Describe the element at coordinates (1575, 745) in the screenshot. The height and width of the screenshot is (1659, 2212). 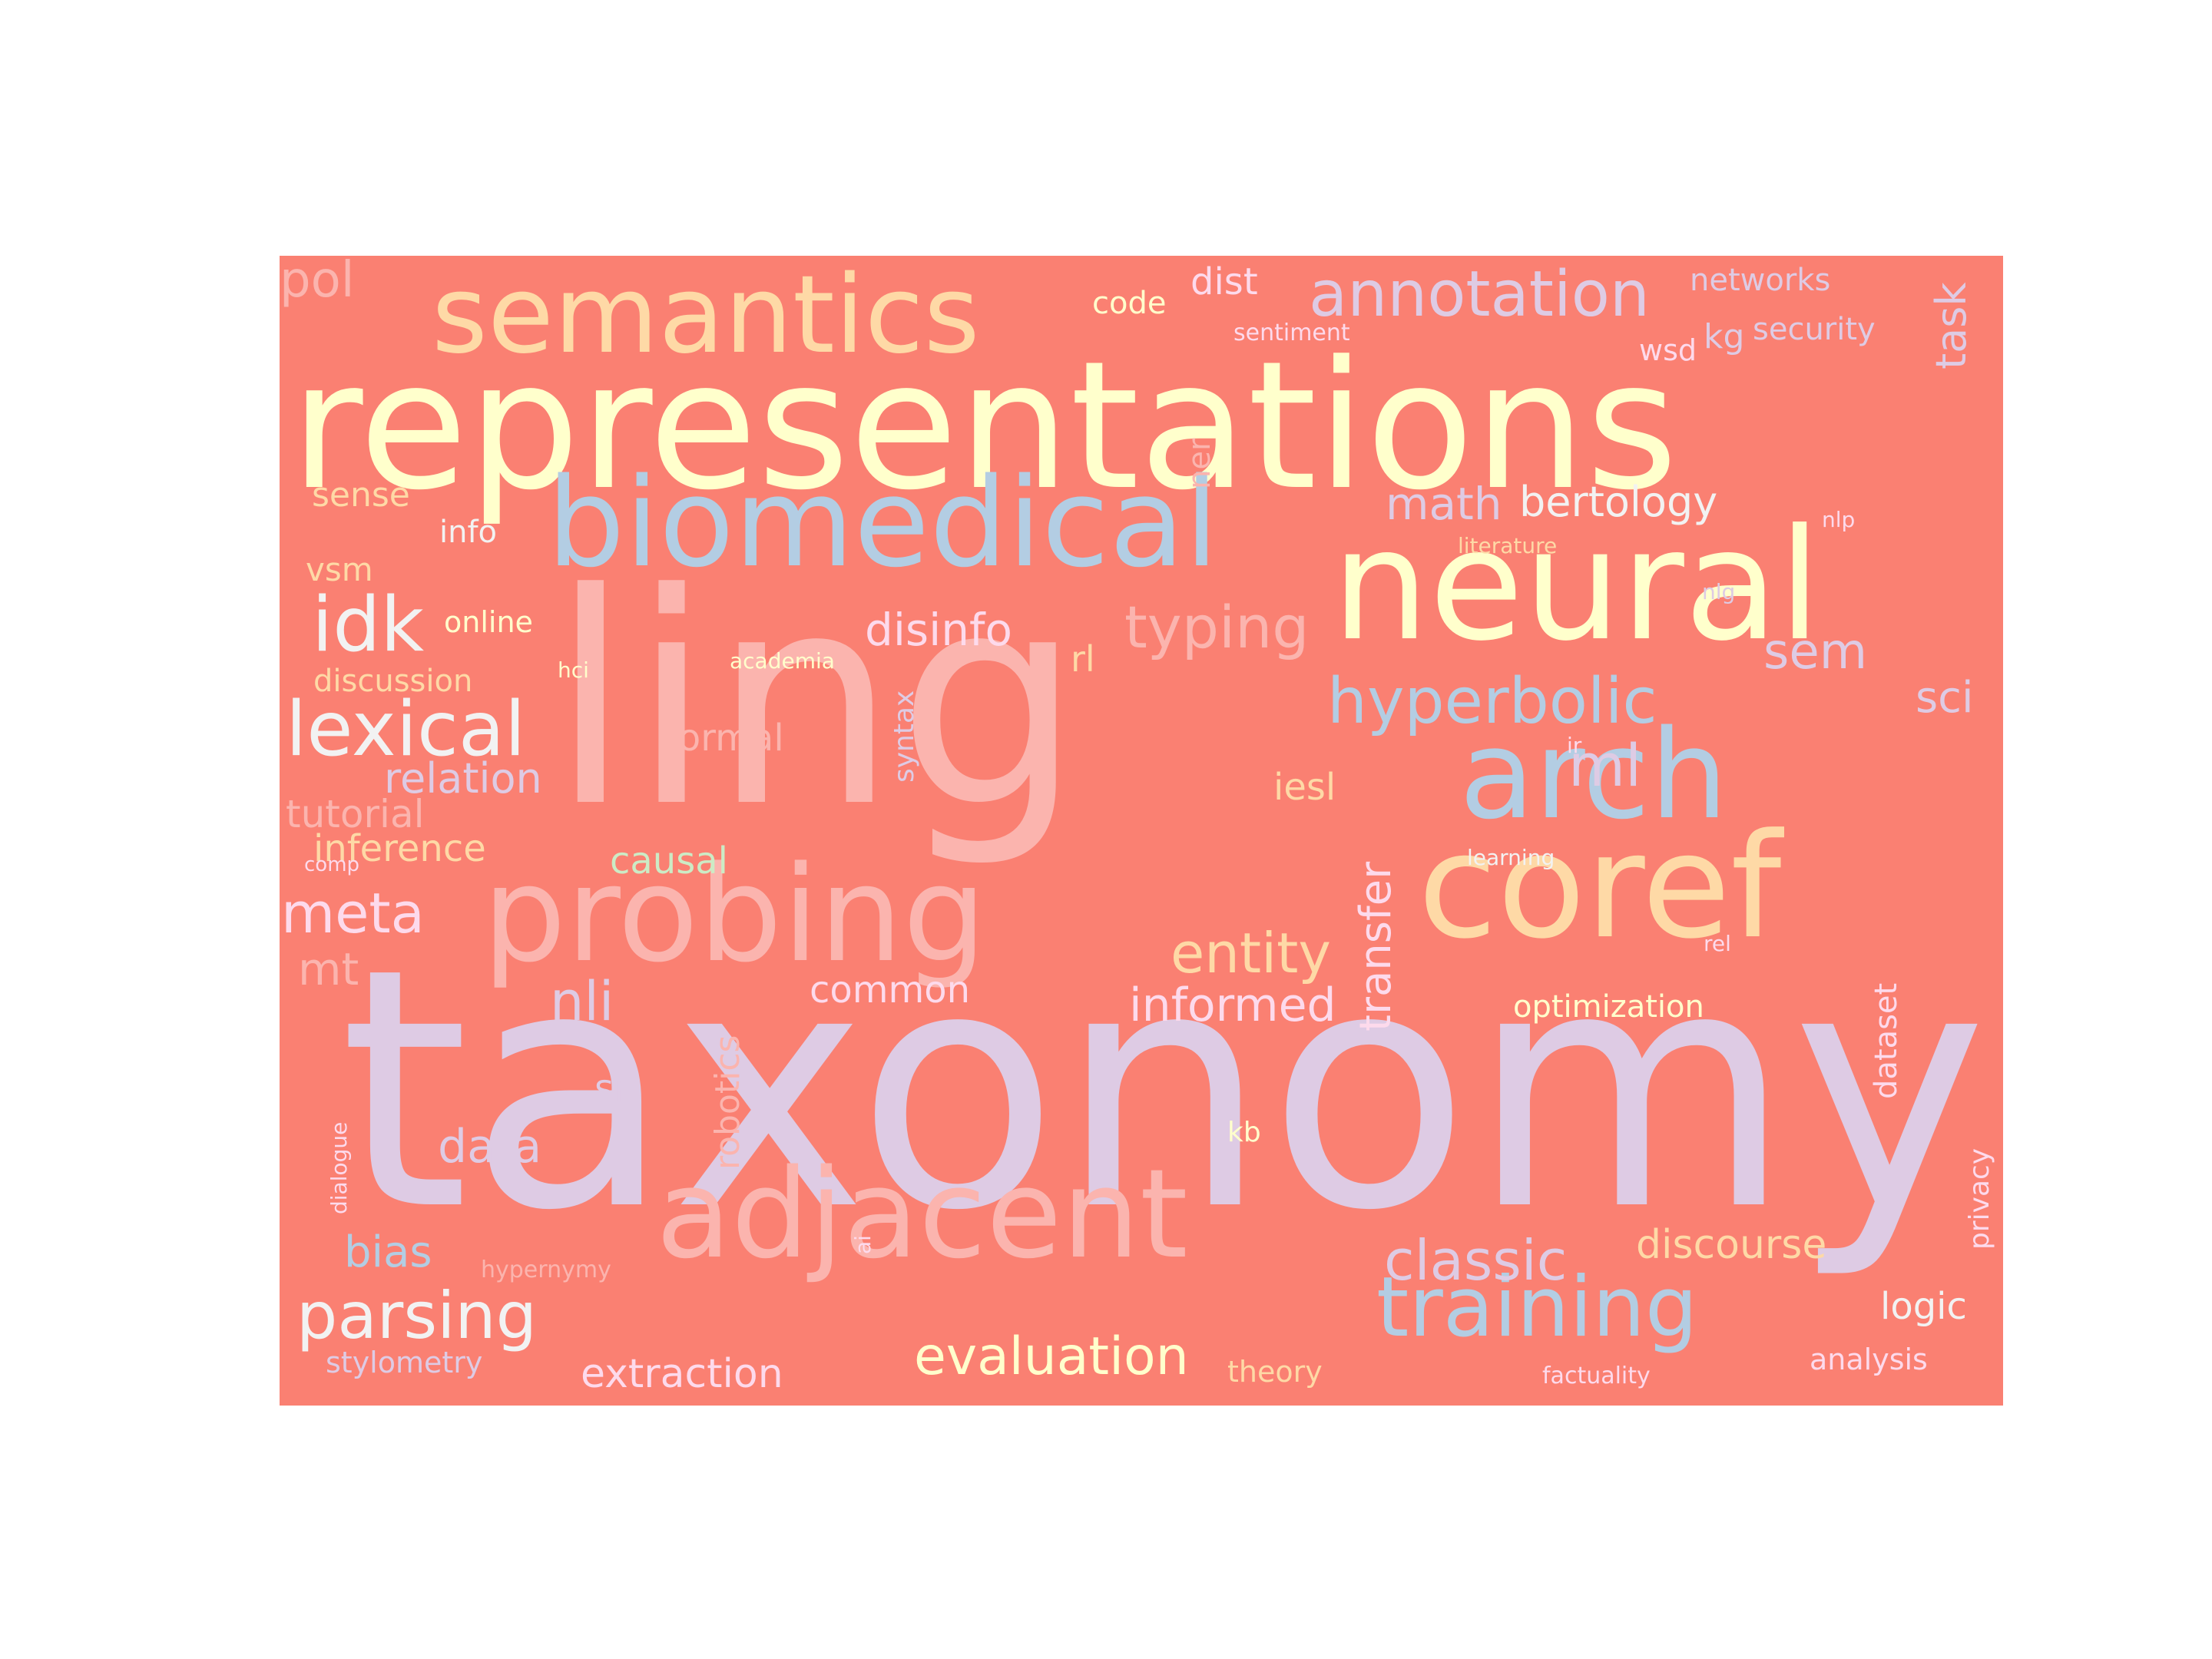
I see `word: ir` at that location.